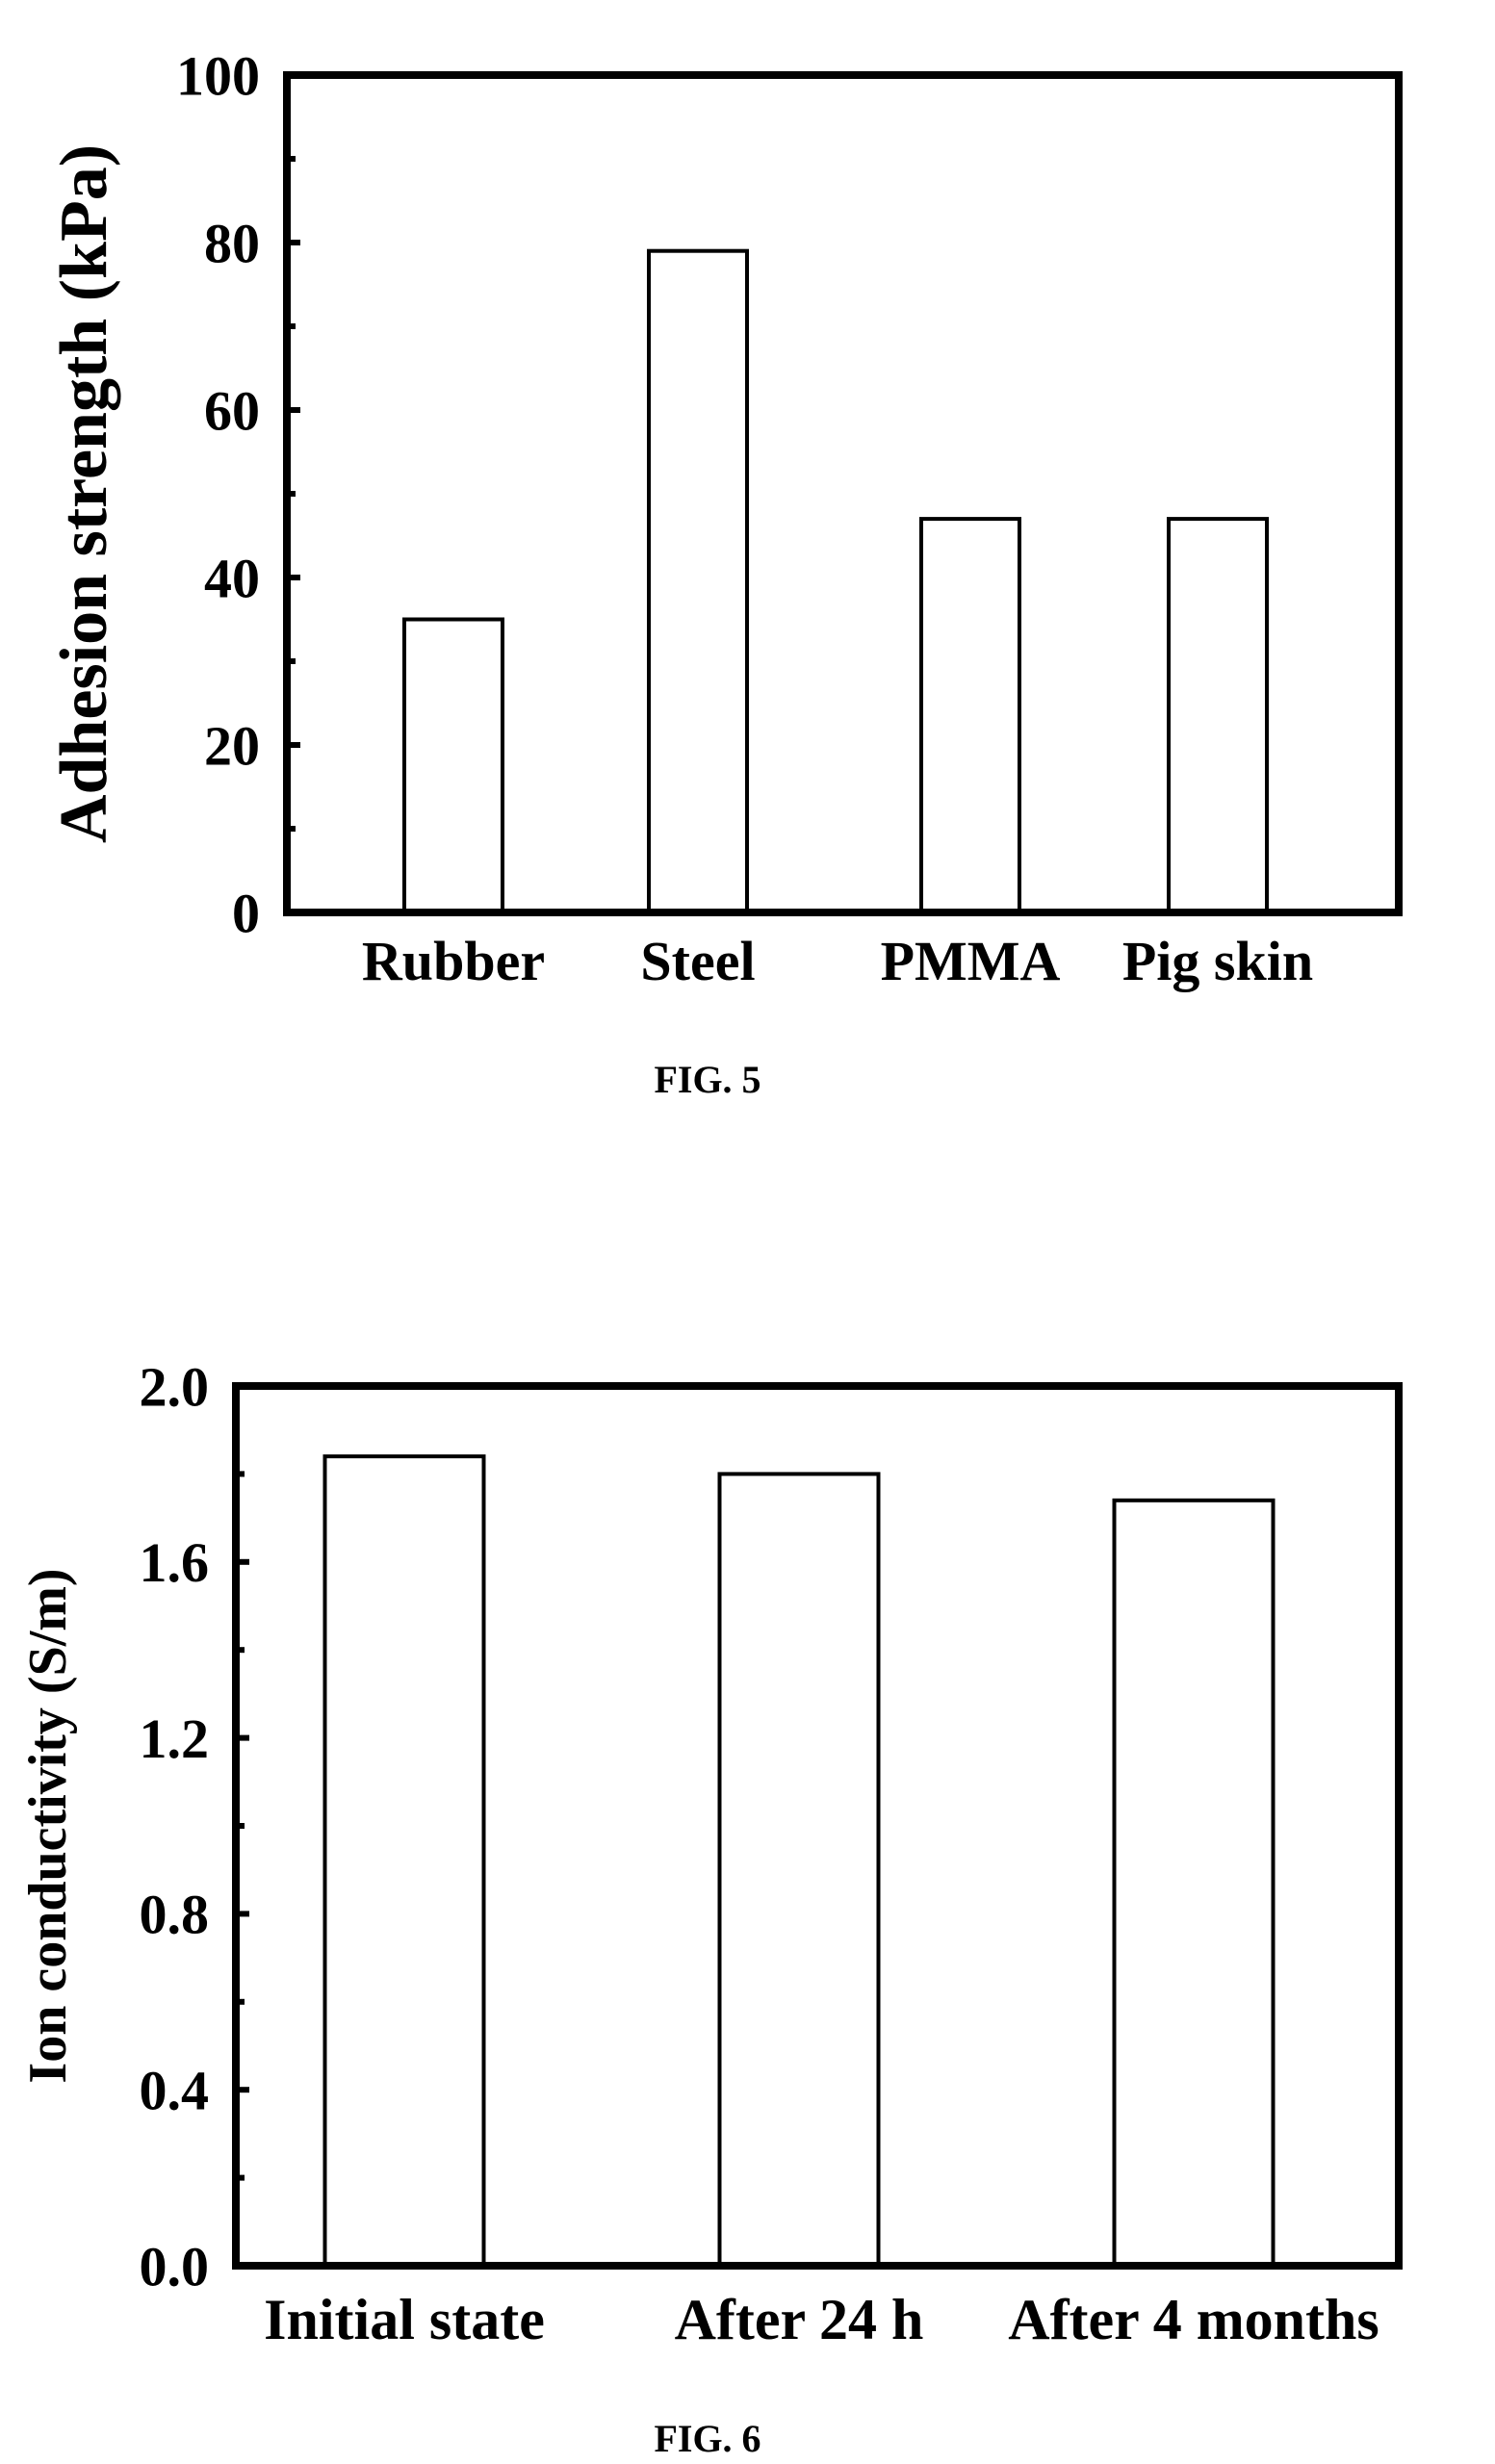  Describe the element at coordinates (971, 961) in the screenshot. I see `x-category-label: PMMA` at that location.